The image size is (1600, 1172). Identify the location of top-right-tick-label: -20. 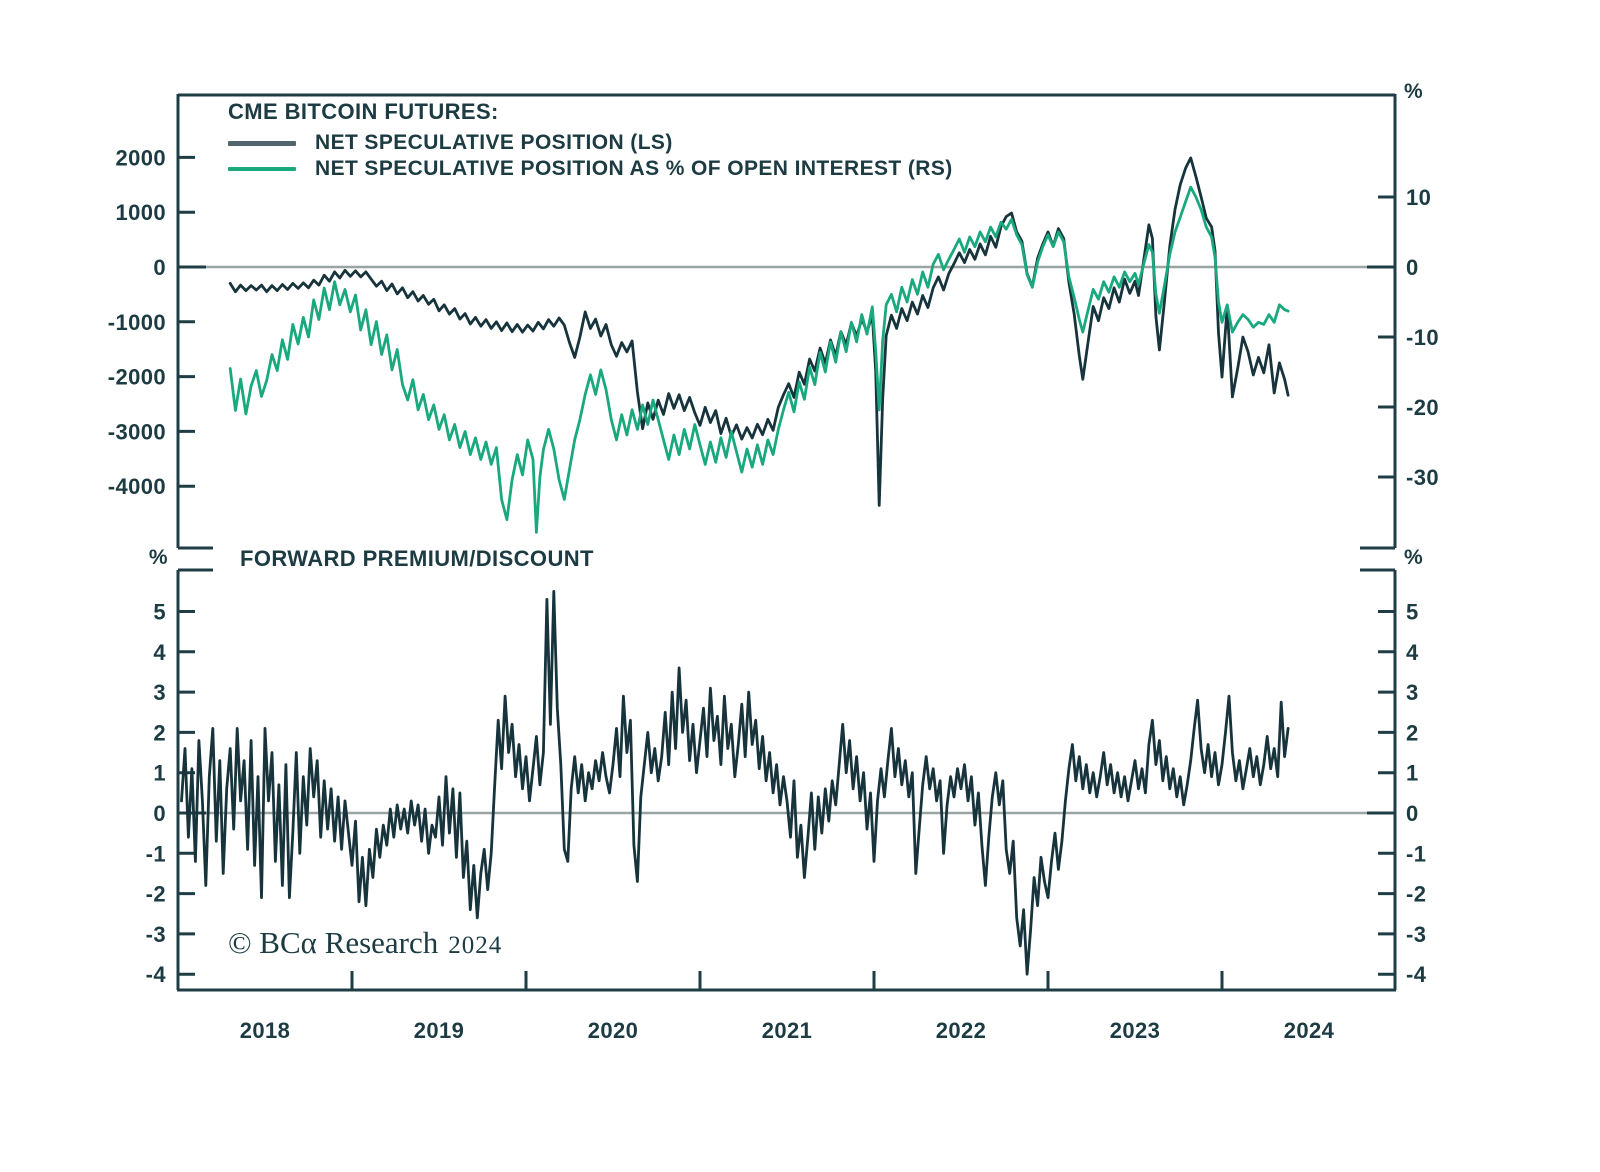
(1422, 407).